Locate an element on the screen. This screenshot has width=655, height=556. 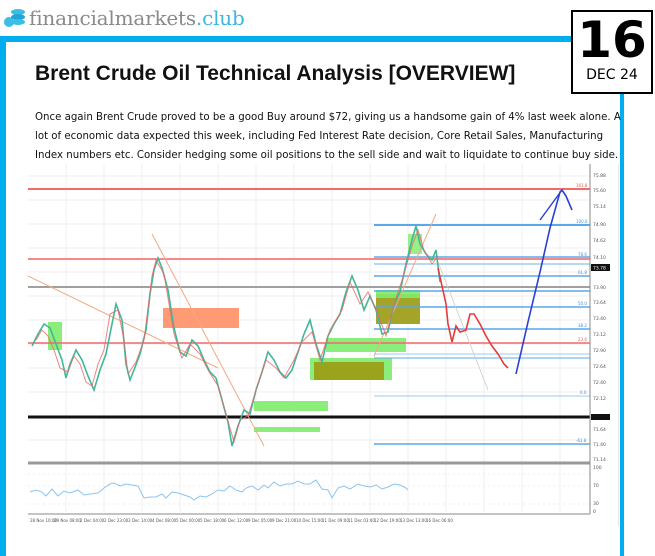
svg-text: 73.78 is located at coordinates (599, 269).